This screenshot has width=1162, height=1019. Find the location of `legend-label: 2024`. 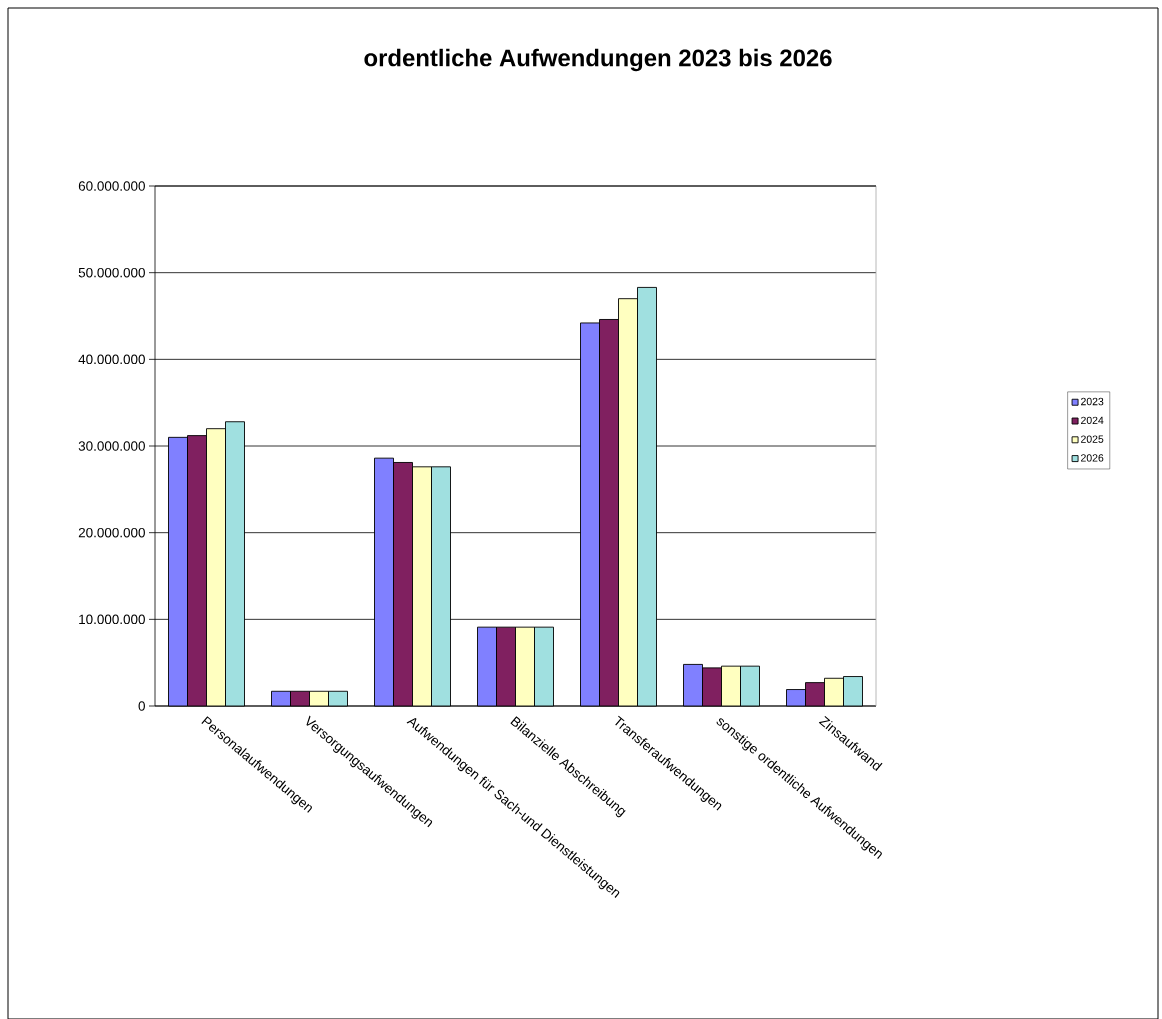

legend-label: 2024 is located at coordinates (1092, 420).